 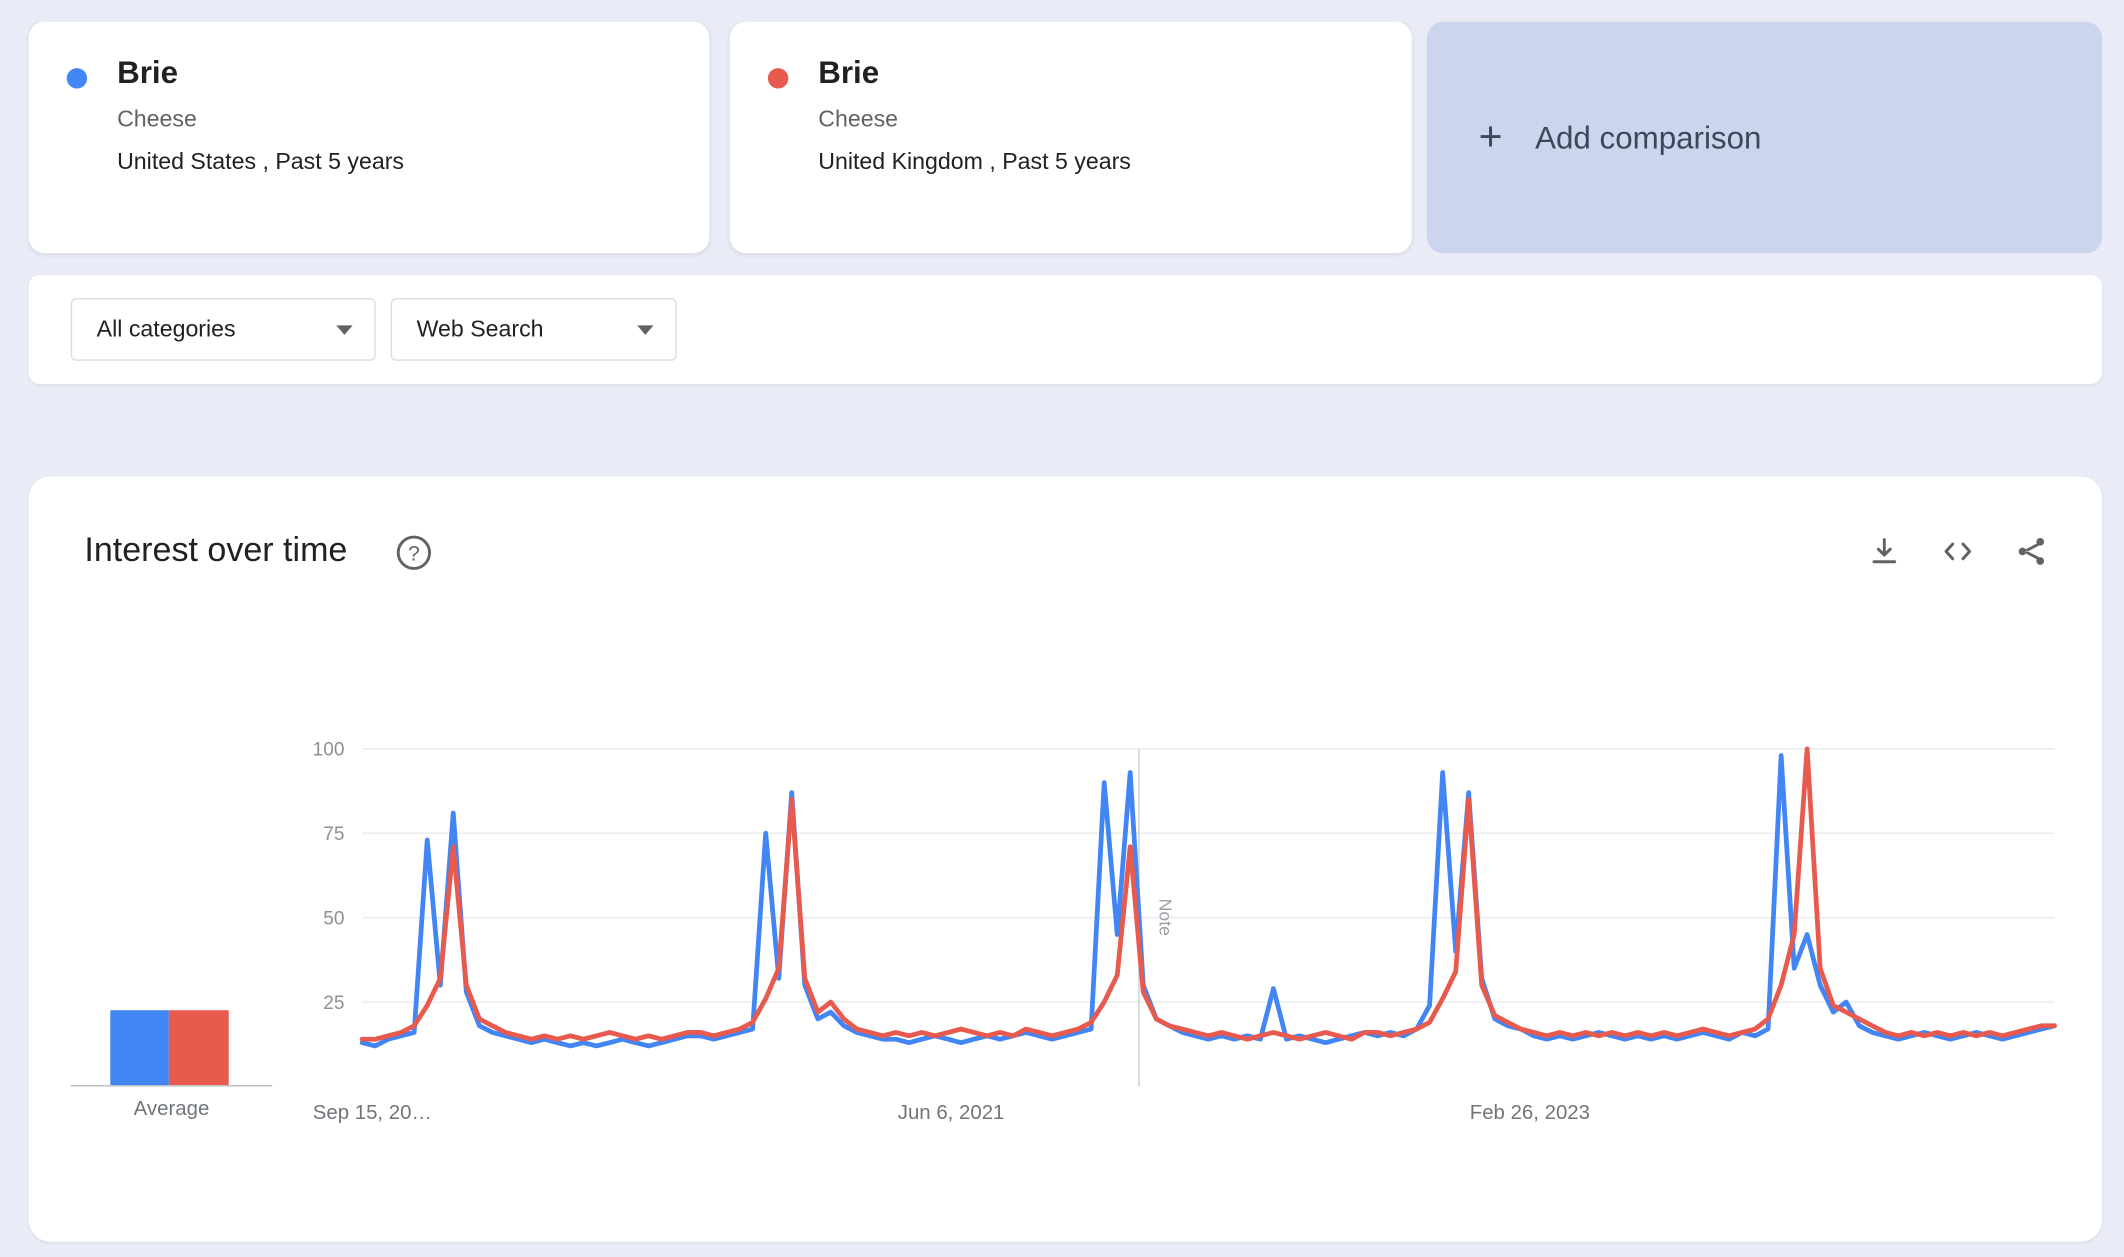 I want to click on embed-code-icon, so click(x=1958, y=551).